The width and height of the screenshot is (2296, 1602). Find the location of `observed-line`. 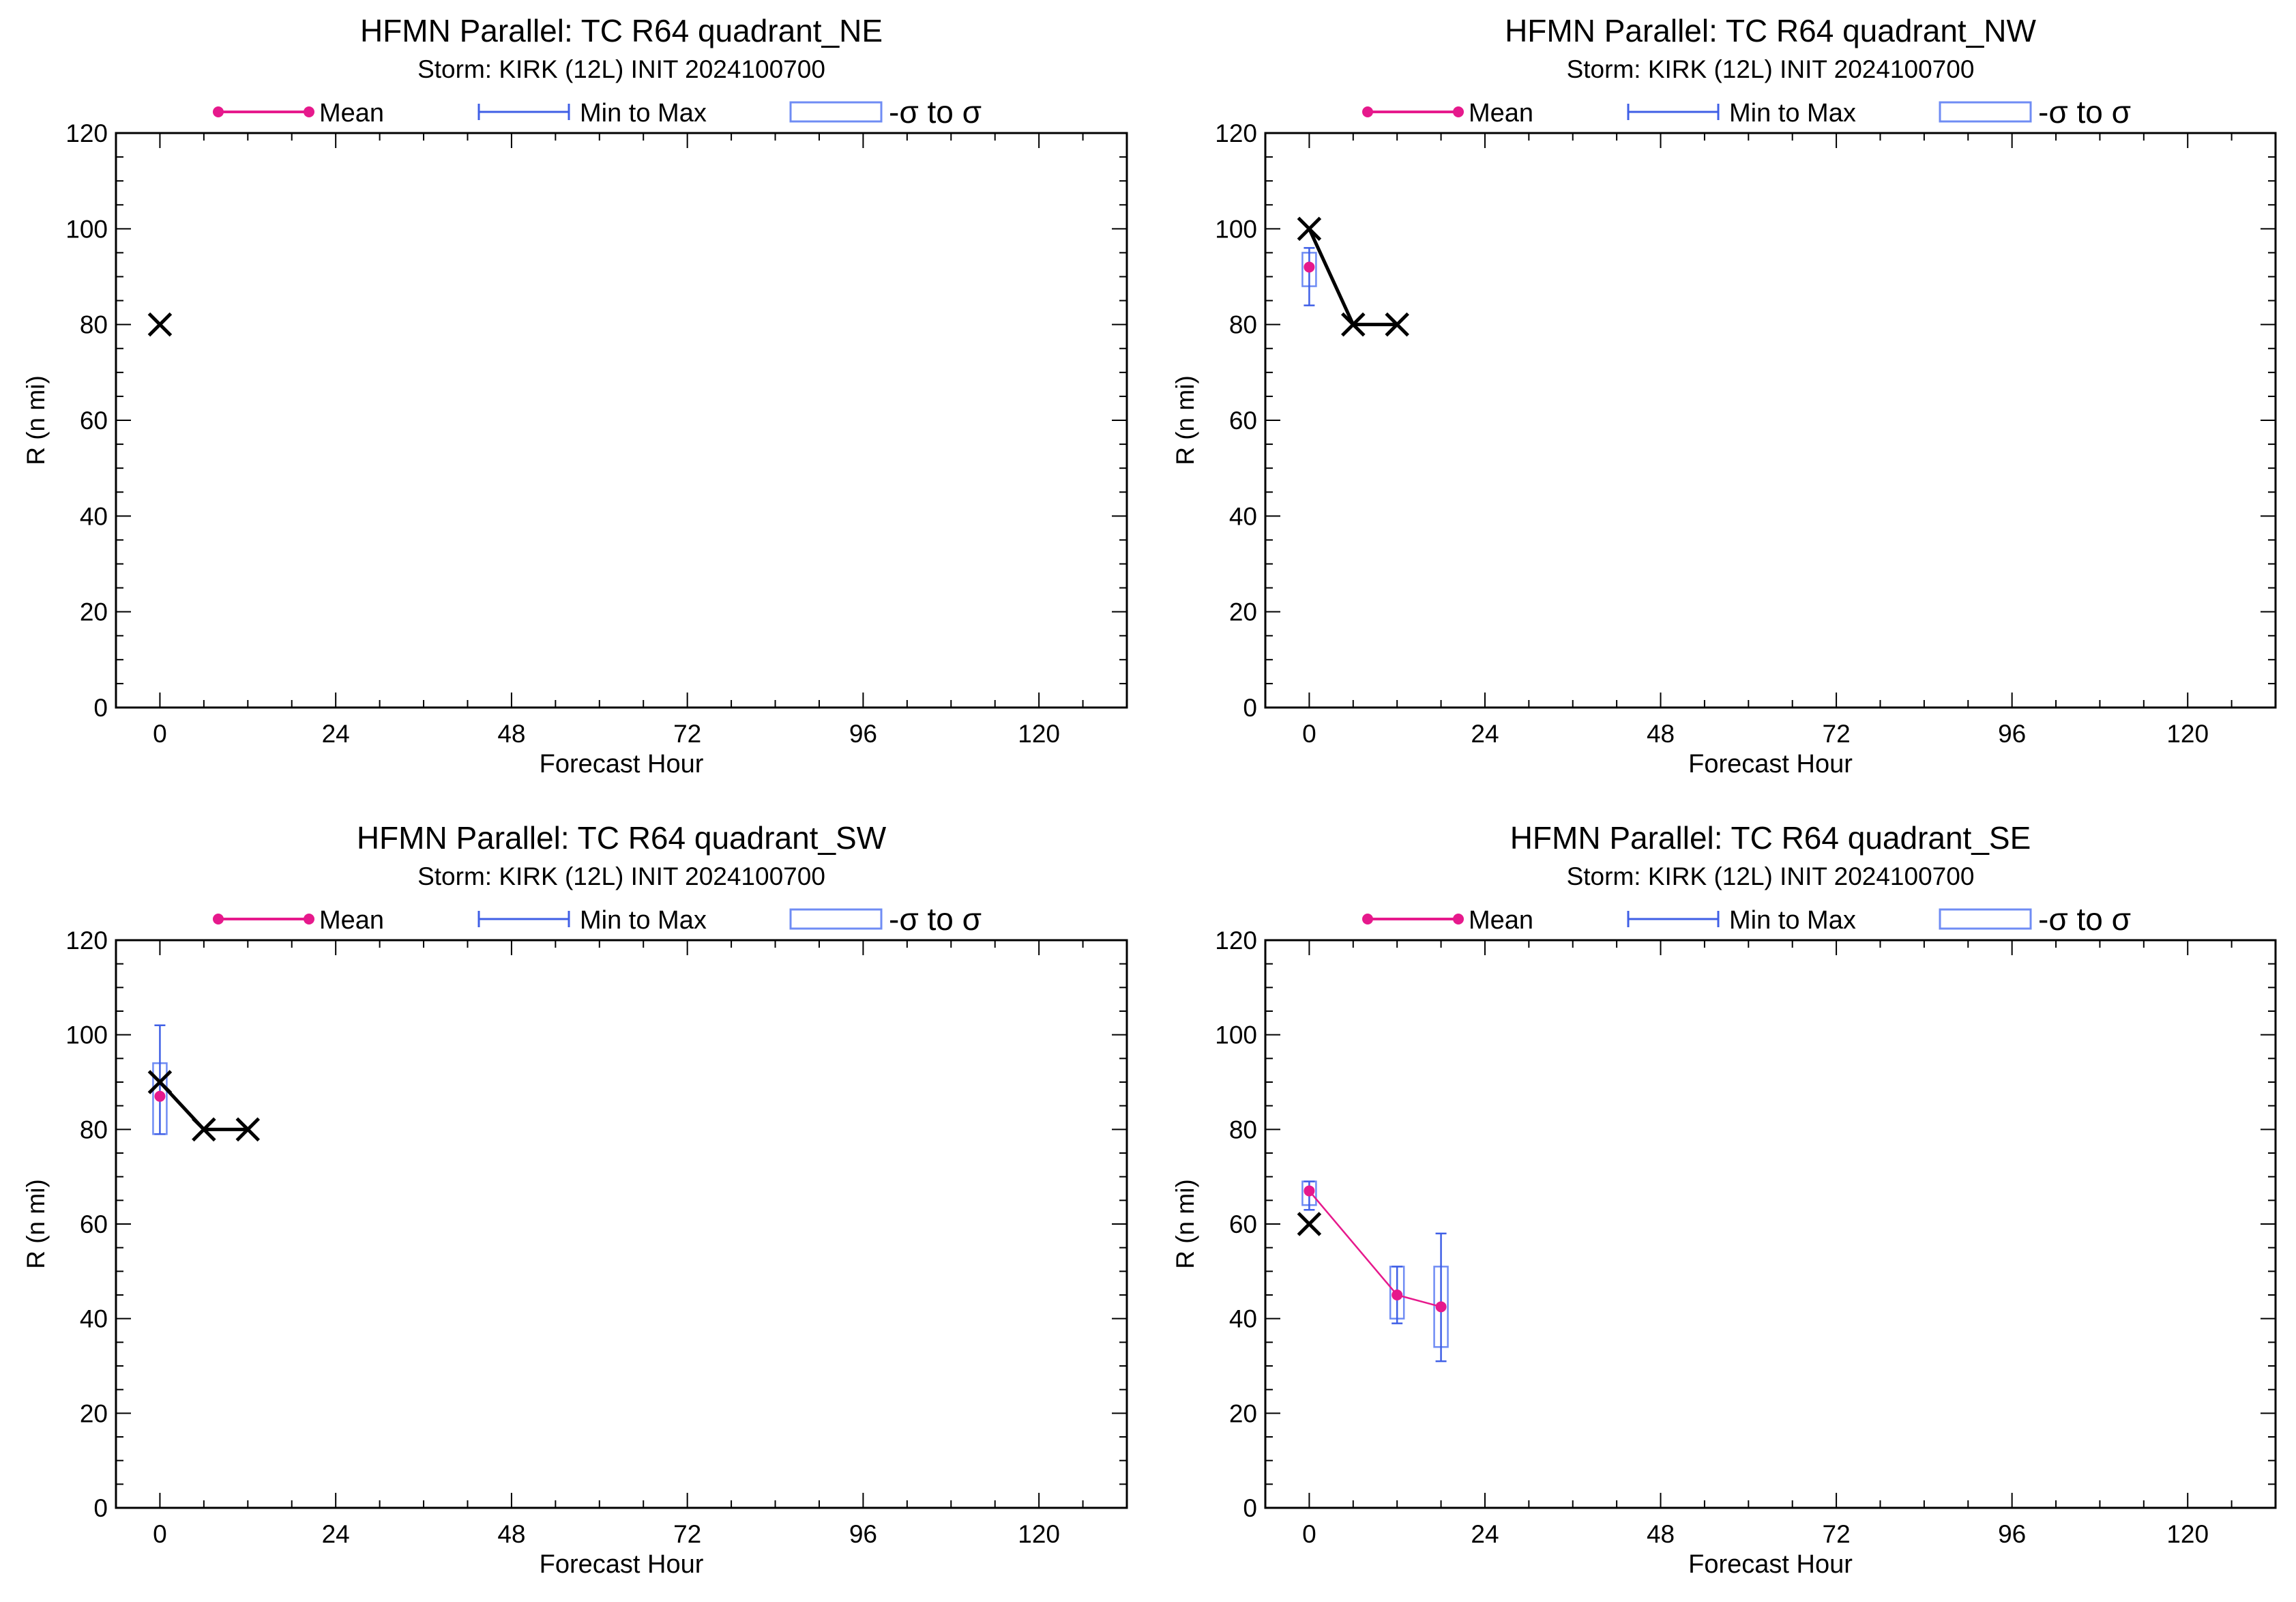

observed-line is located at coordinates (1353, 277).